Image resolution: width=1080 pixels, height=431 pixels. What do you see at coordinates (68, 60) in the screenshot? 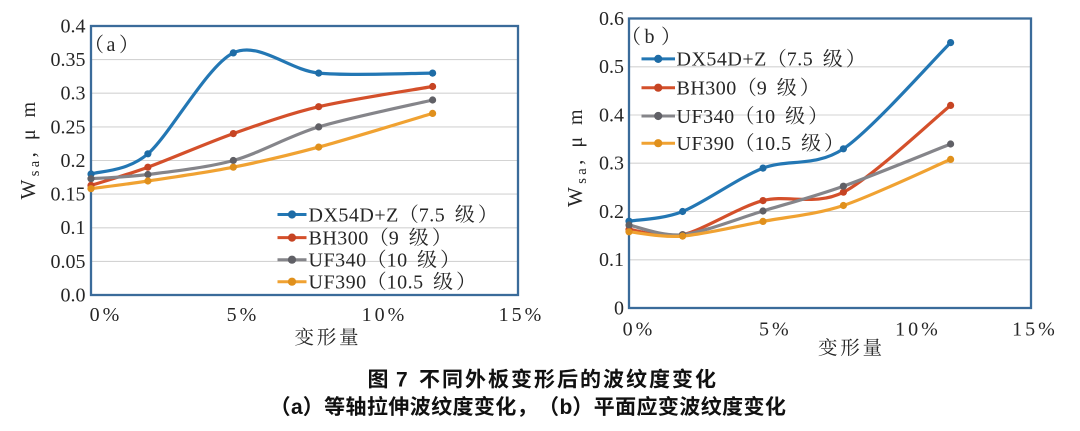
I see `svg-text: 0.35` at bounding box center [68, 60].